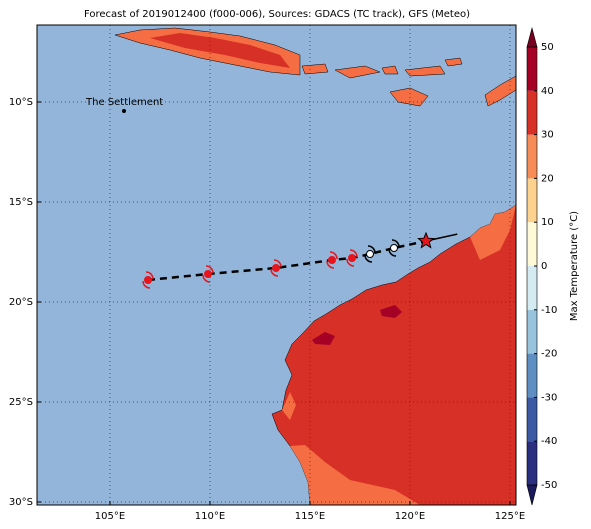  What do you see at coordinates (549, 397) in the screenshot?
I see `colorbar-tick-label: -30` at bounding box center [549, 397].